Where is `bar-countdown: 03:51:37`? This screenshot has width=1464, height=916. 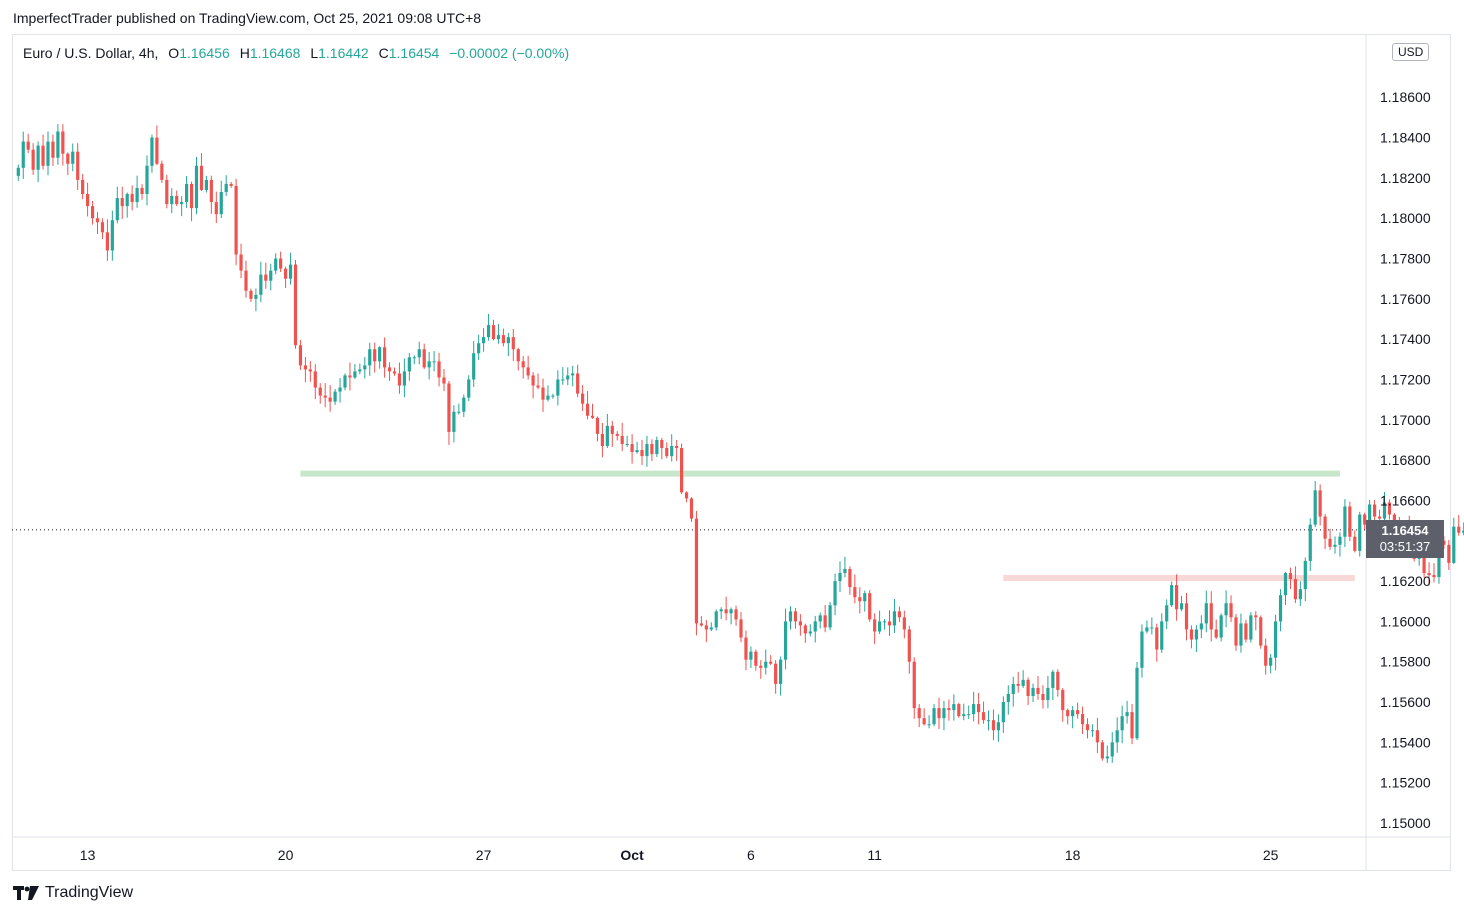
bar-countdown: 03:51:37 is located at coordinates (1405, 546).